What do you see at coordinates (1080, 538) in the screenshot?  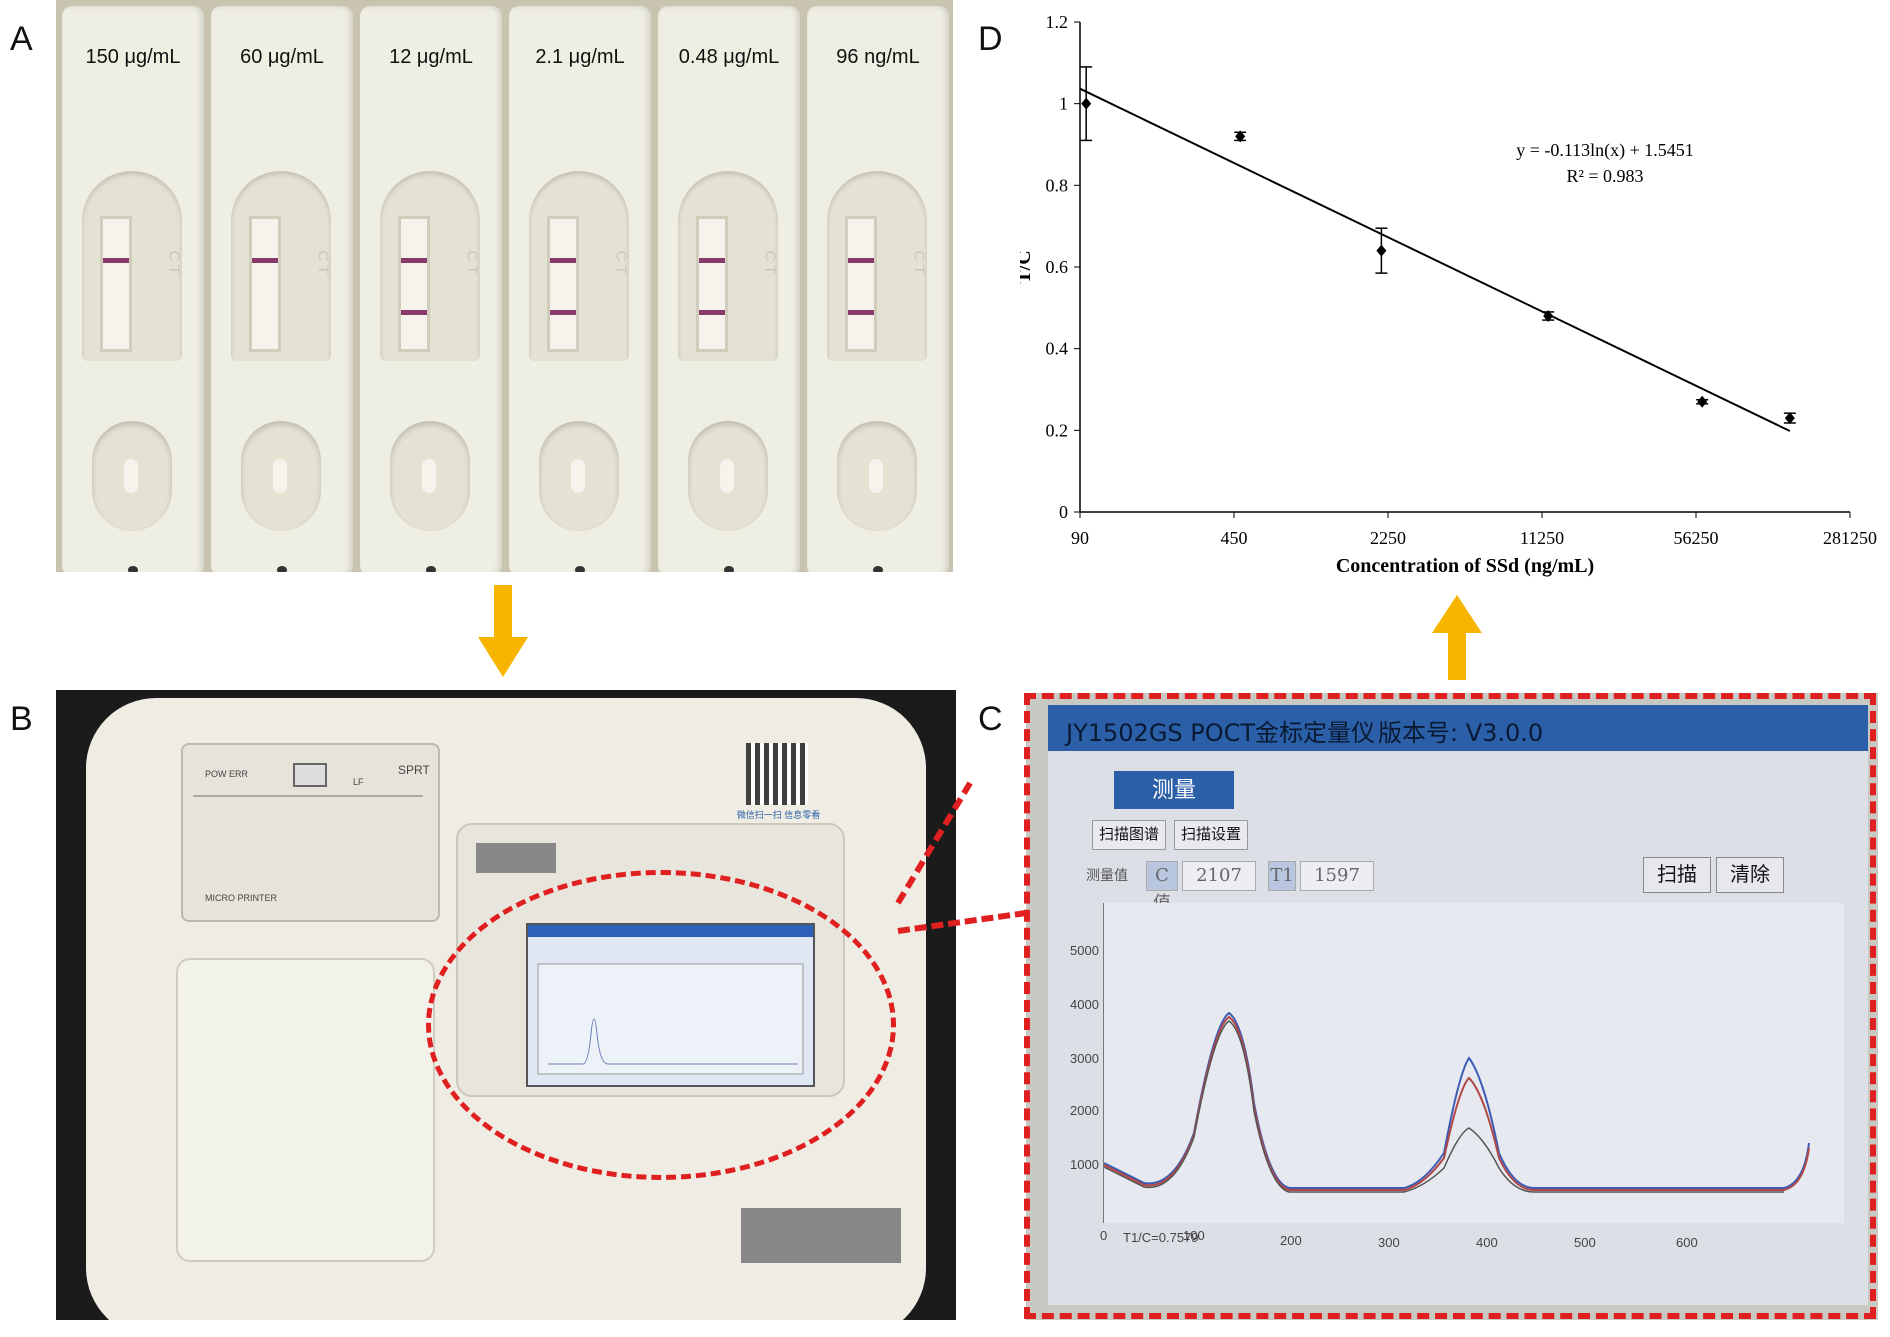 I see `x-tick-label: 90` at bounding box center [1080, 538].